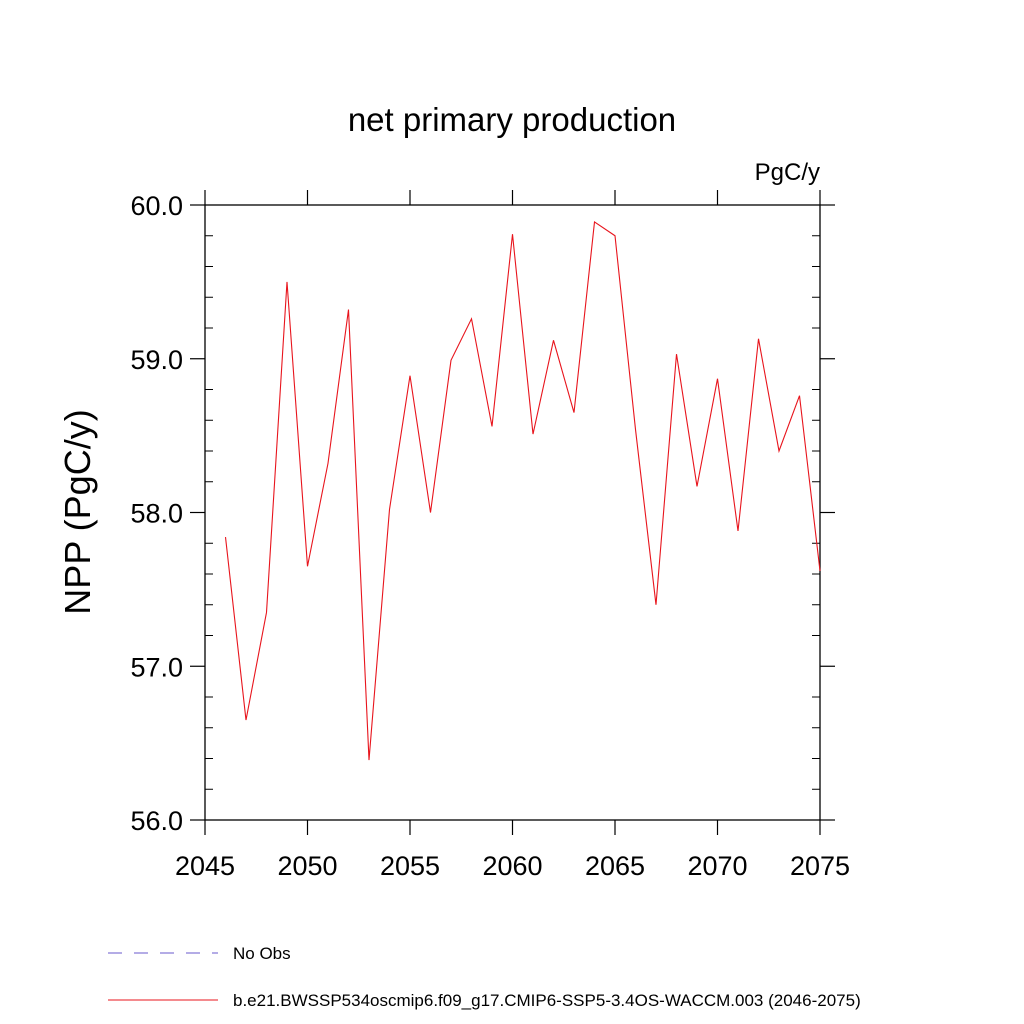  What do you see at coordinates (307, 866) in the screenshot?
I see `x-tick-label: 2050` at bounding box center [307, 866].